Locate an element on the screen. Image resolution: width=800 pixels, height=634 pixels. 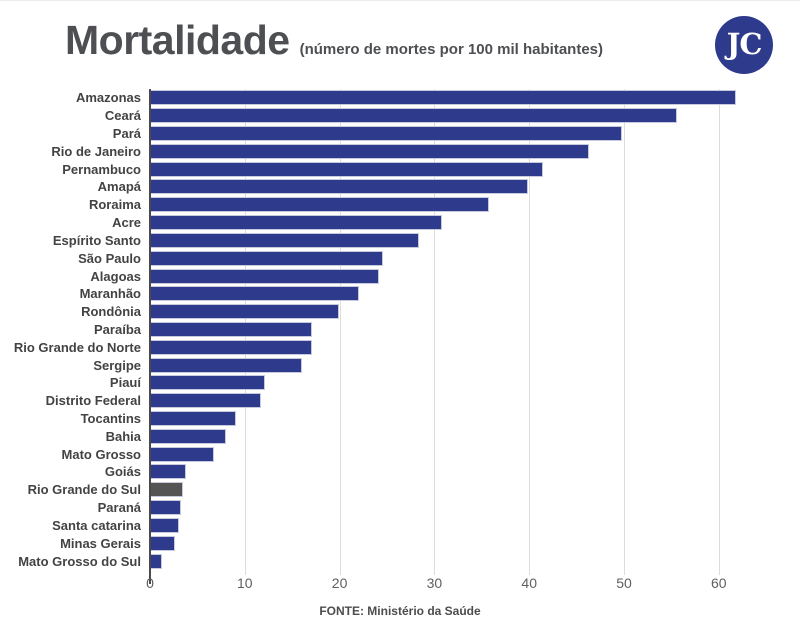
bar-row: Mato Grosso do Sul is located at coordinates (385, 561).